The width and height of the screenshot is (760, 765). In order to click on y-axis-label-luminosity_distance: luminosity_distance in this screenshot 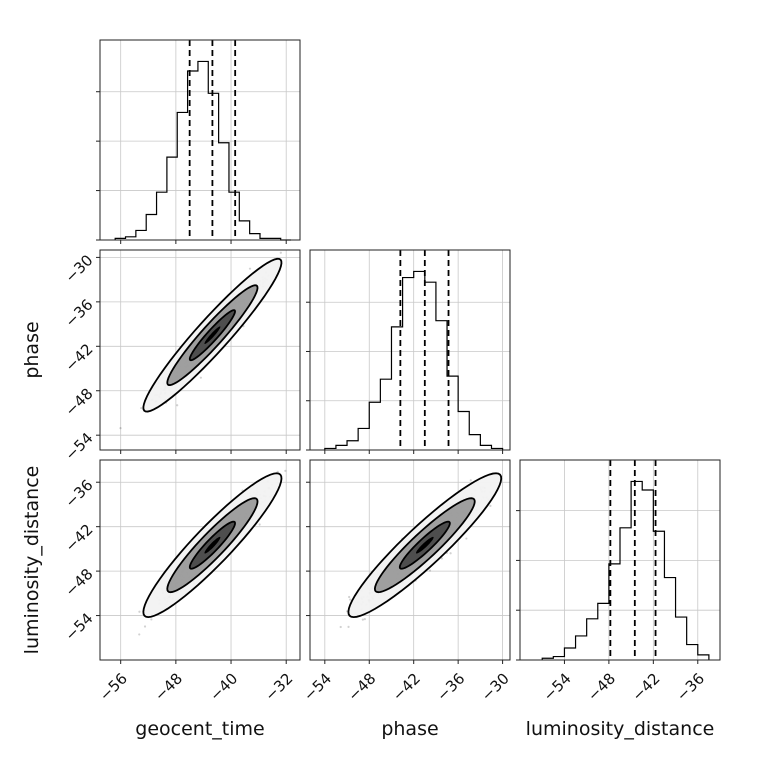, I will do `click(32, 560)`.